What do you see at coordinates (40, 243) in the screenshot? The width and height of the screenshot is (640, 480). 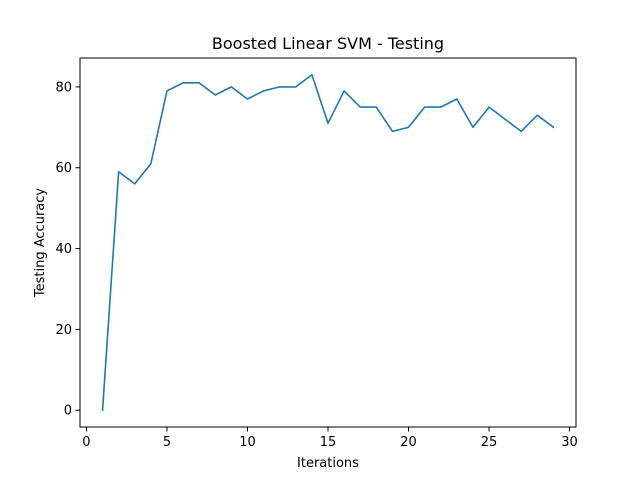 I see `y-axis-label: Testing Accuracy` at bounding box center [40, 243].